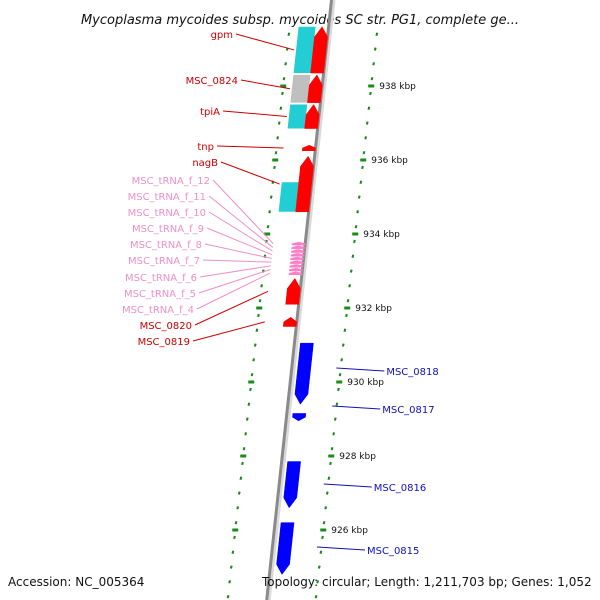 This screenshot has height=600, width=600. I want to click on feature-boxes, so click(297, 119).